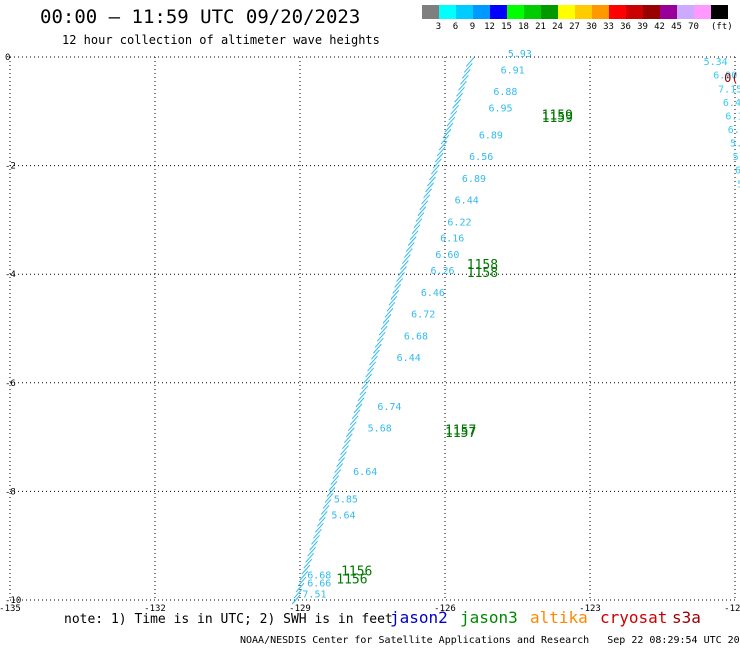 Image resolution: width=740 pixels, height=650 pixels. I want to click on legend-jason2: jason2, so click(419, 617).